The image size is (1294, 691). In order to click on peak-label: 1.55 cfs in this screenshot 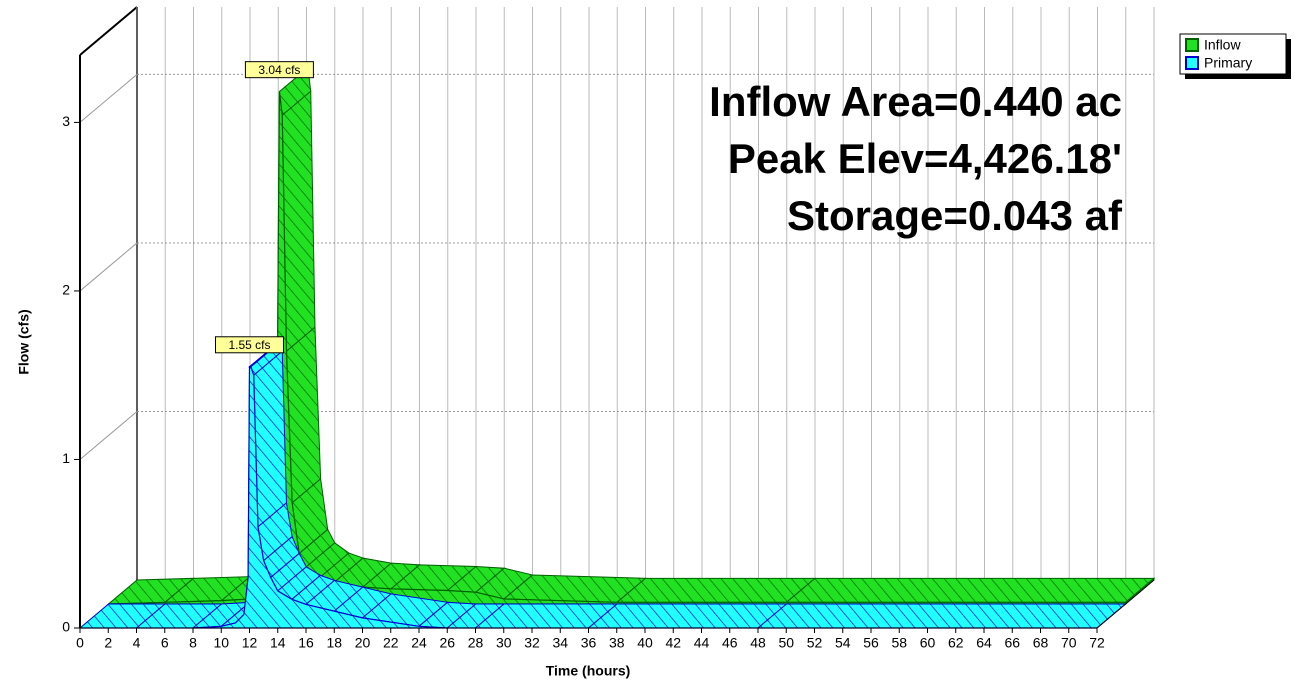, I will do `click(249, 345)`.